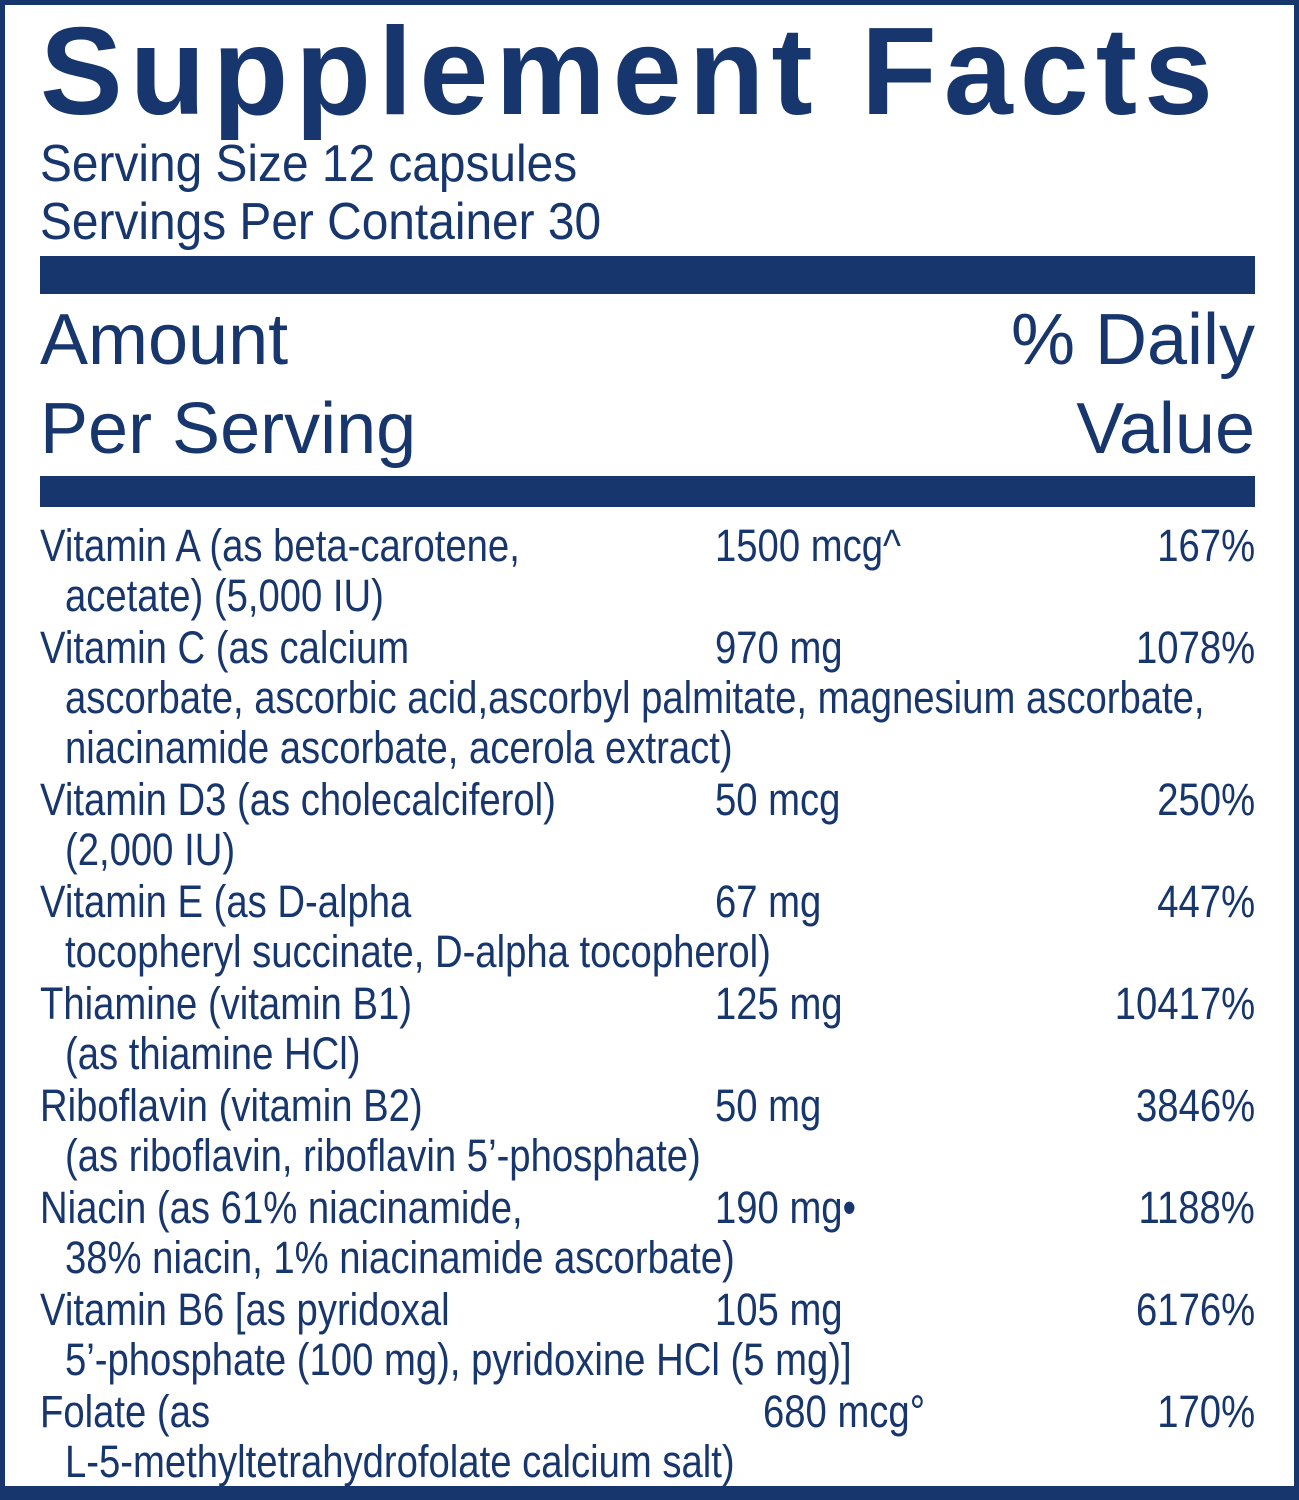  What do you see at coordinates (1206, 902) in the screenshot?
I see `nutrient-daily-value: 447%` at bounding box center [1206, 902].